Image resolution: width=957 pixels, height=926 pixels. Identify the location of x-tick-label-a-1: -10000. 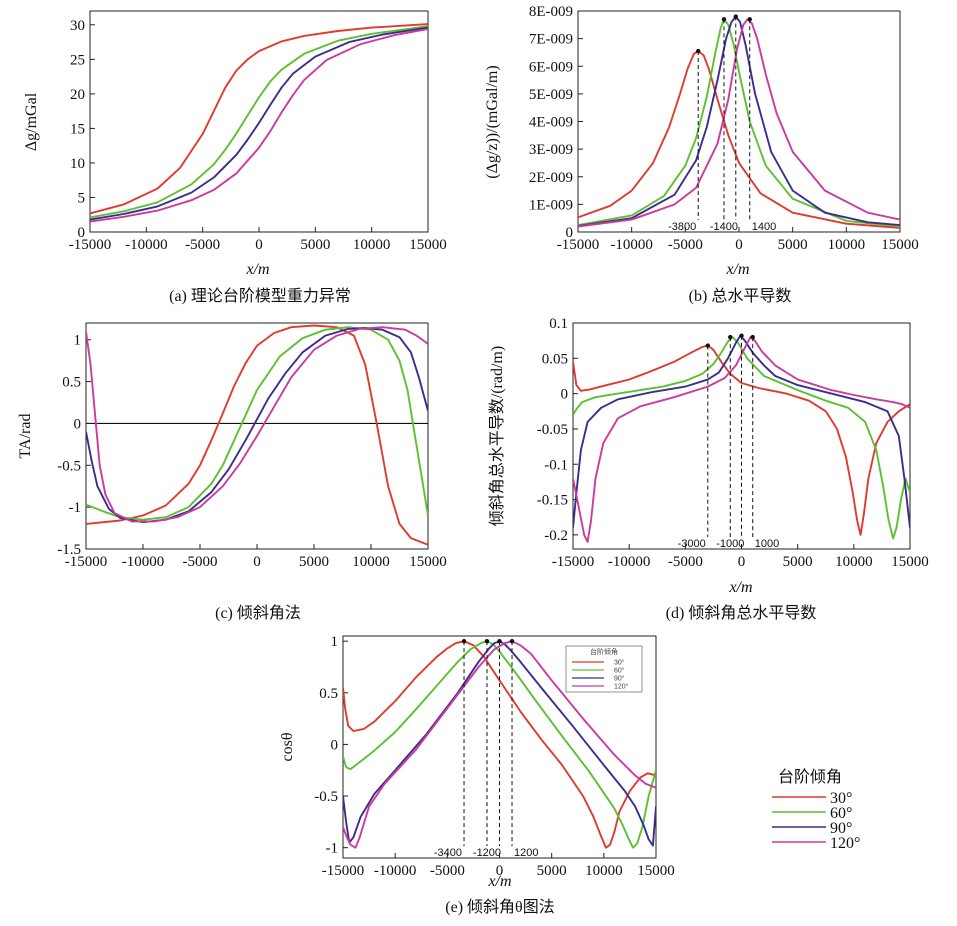
(146, 245).